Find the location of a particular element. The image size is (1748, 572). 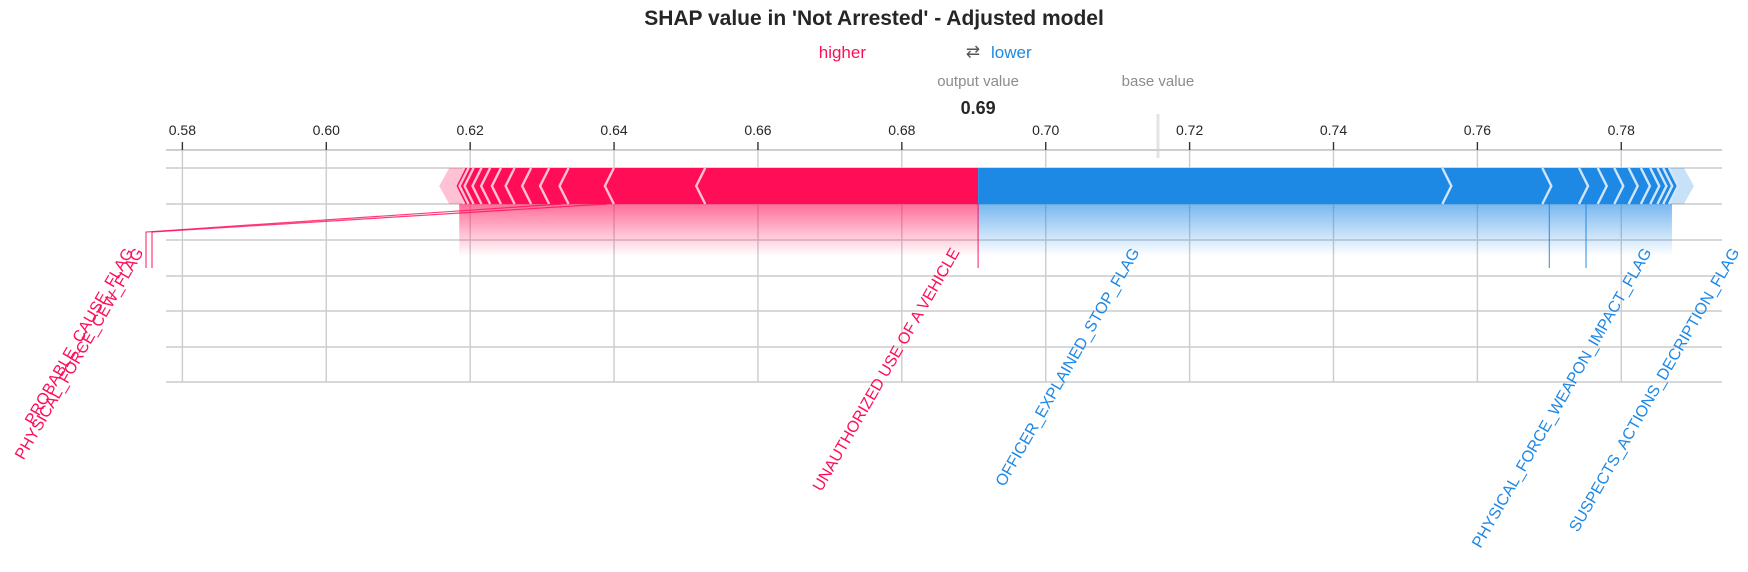

legend-swap-icon: ⇄ is located at coordinates (973, 51).